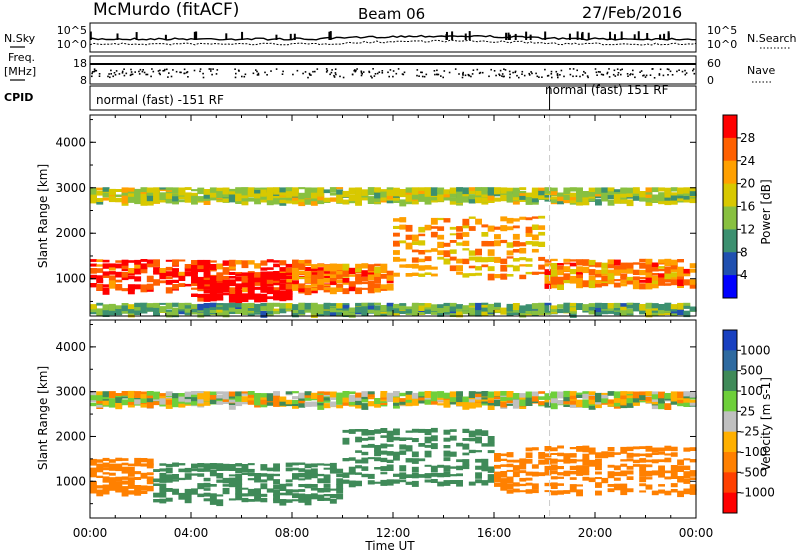  Describe the element at coordinates (730, 421) in the screenshot. I see `velocity-colorbar-frame` at that location.